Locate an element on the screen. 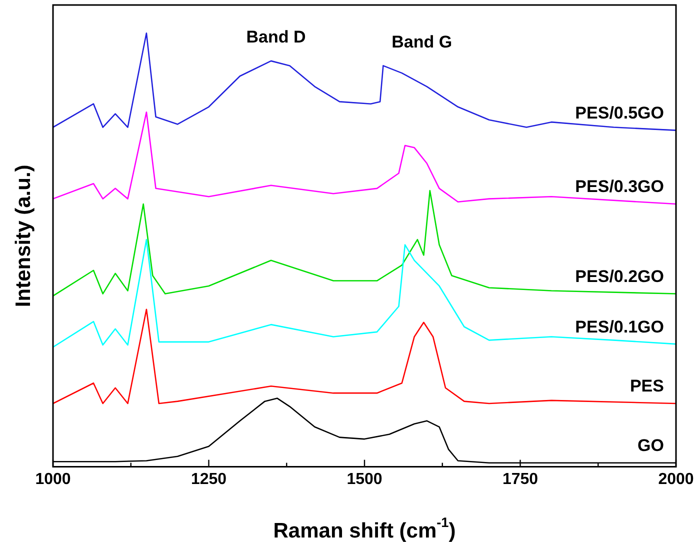 This screenshot has height=542, width=698. x-tick-label: 2000 is located at coordinates (676, 479).